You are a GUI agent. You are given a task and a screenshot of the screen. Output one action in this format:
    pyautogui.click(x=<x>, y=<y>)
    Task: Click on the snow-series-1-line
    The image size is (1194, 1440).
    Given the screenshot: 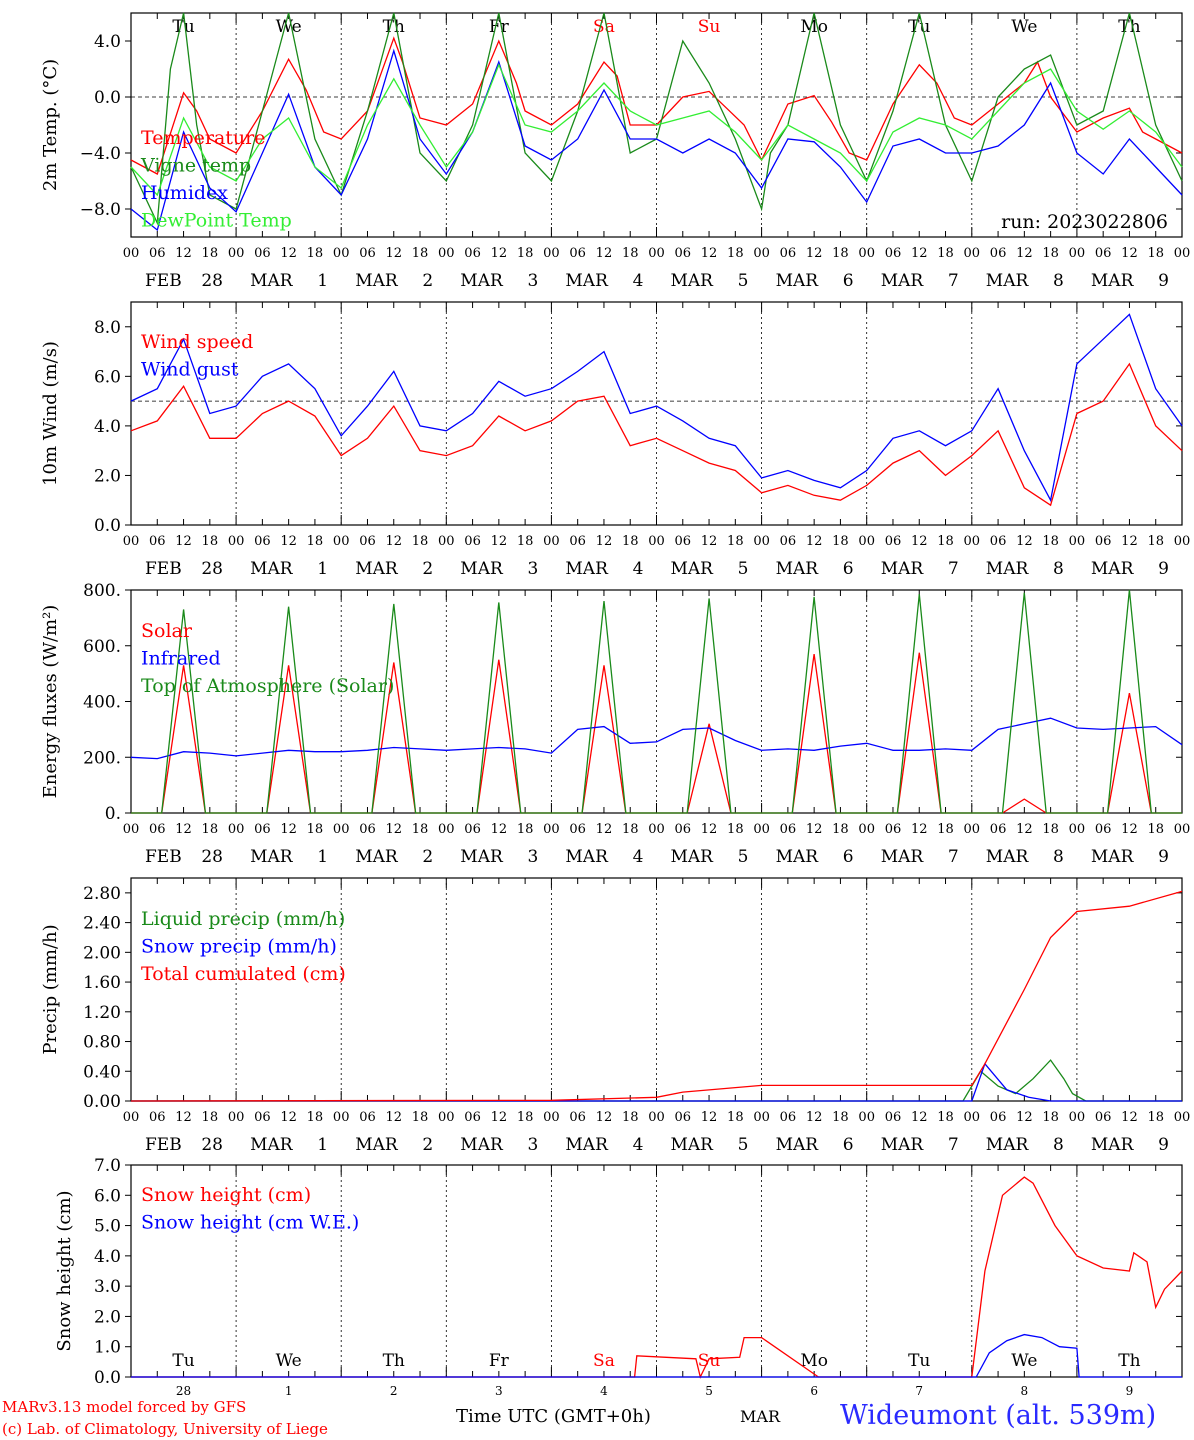 What is the action you would take?
    pyautogui.click(x=656, y=1355)
    